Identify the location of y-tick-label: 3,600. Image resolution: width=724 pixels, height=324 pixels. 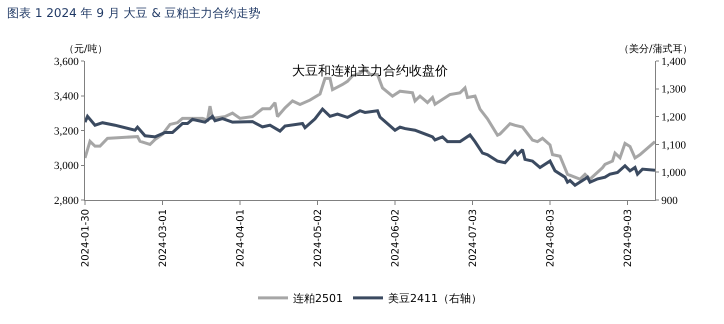
(67, 62).